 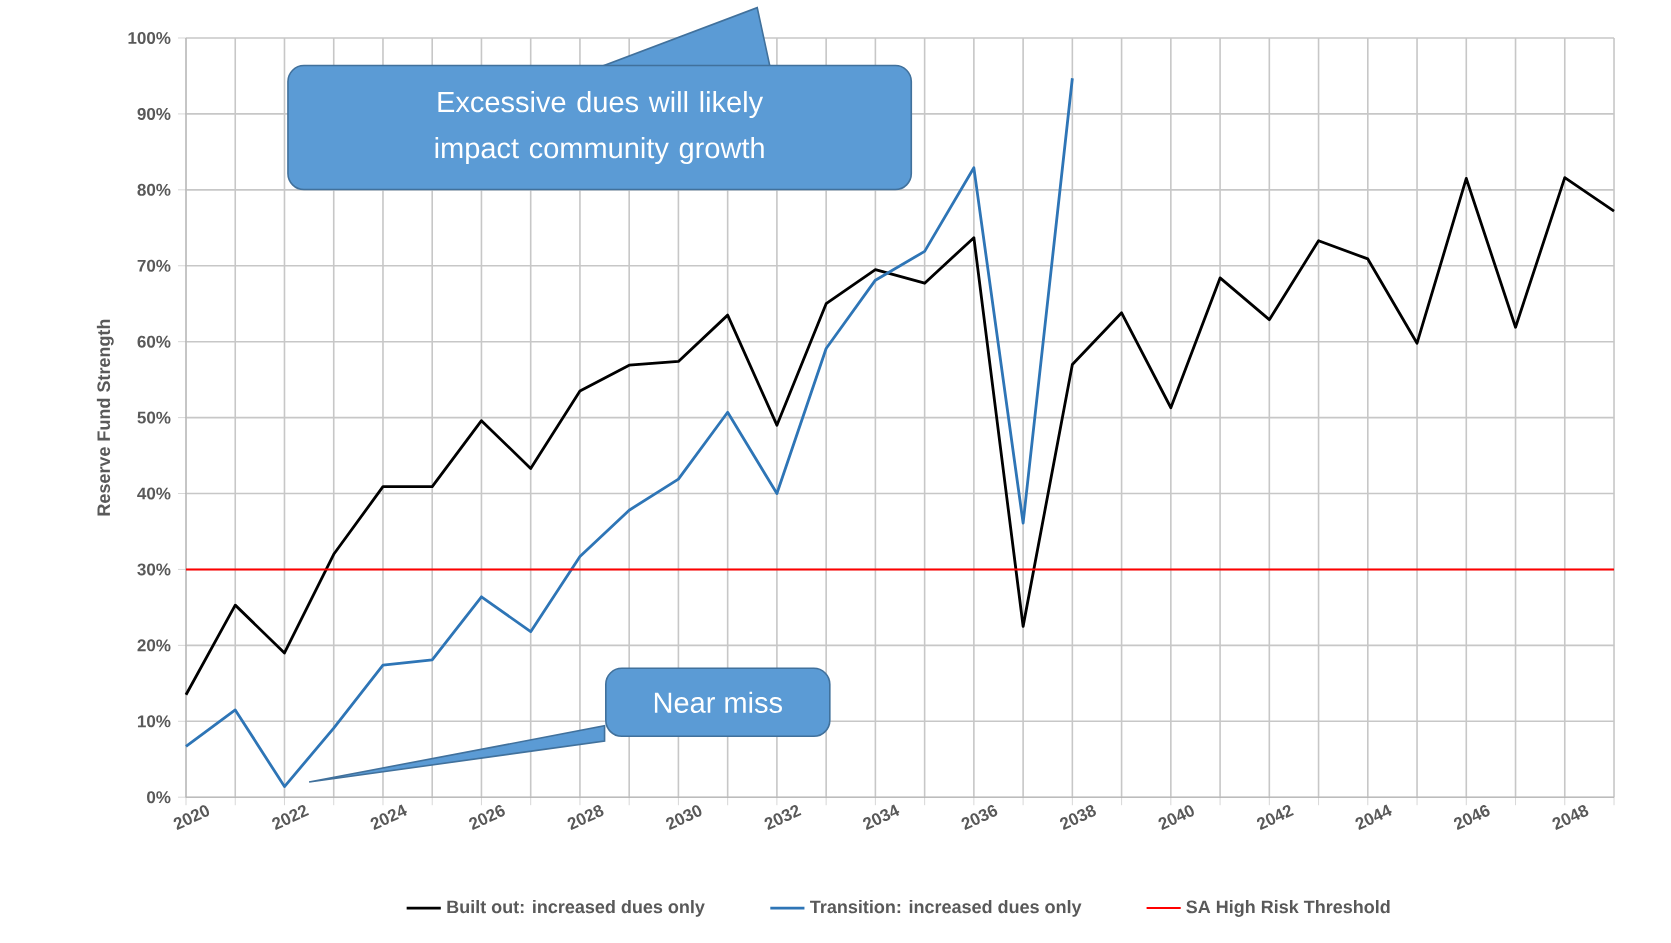 I want to click on x-tick-label: 2032, so click(x=783, y=818).